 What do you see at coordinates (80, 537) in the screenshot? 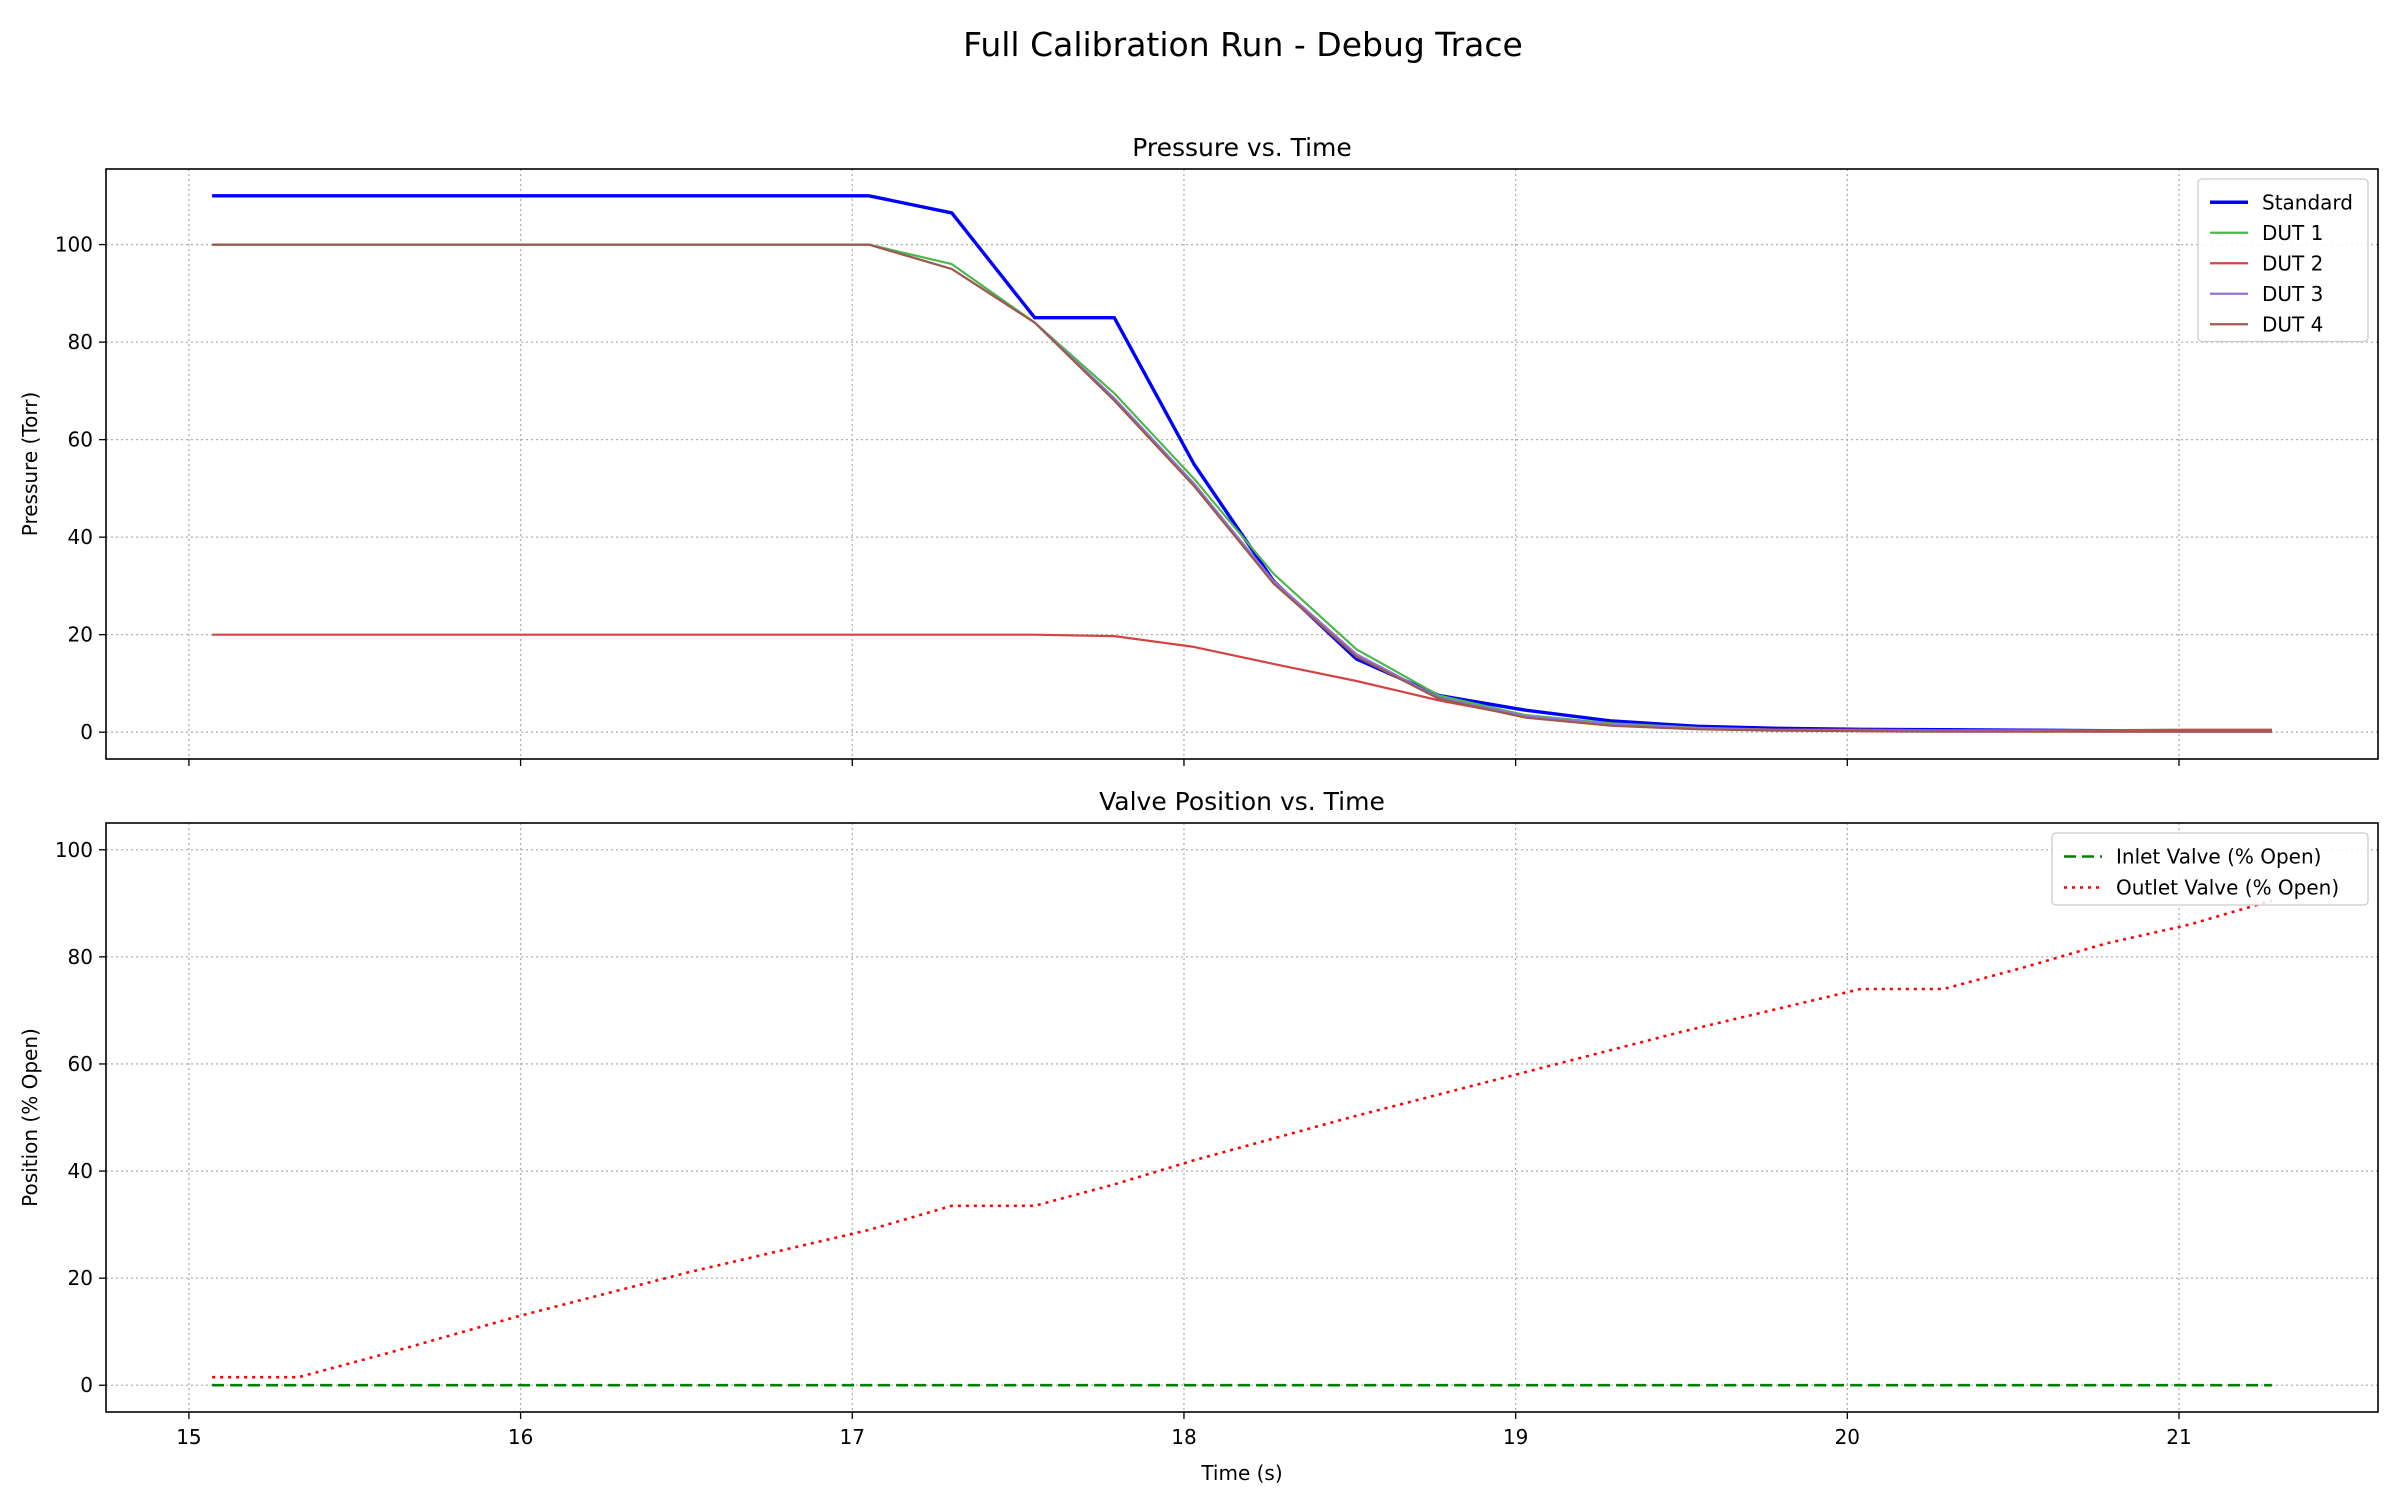
I see `pressure-ytick-label: 40` at bounding box center [80, 537].